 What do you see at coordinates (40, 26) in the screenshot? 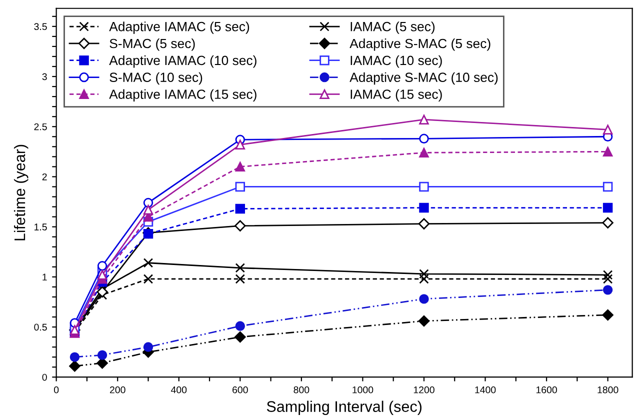
I see `y-tick-label: 3.5` at bounding box center [40, 26].